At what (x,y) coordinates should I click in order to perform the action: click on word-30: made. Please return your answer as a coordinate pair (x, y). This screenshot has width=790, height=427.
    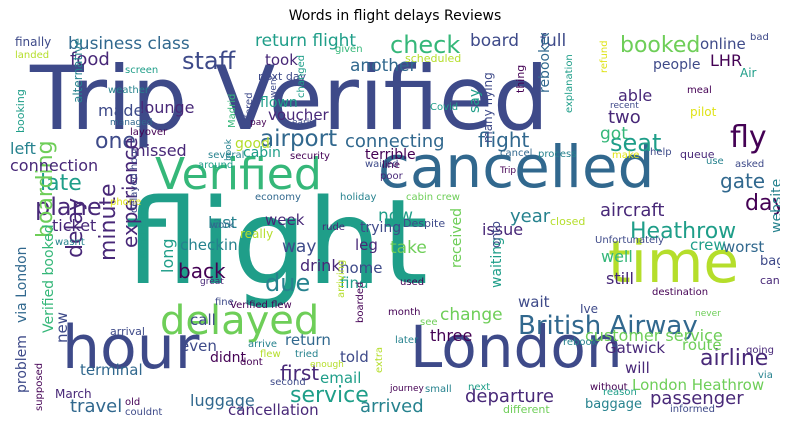
    Looking at the image, I should click on (121, 110).